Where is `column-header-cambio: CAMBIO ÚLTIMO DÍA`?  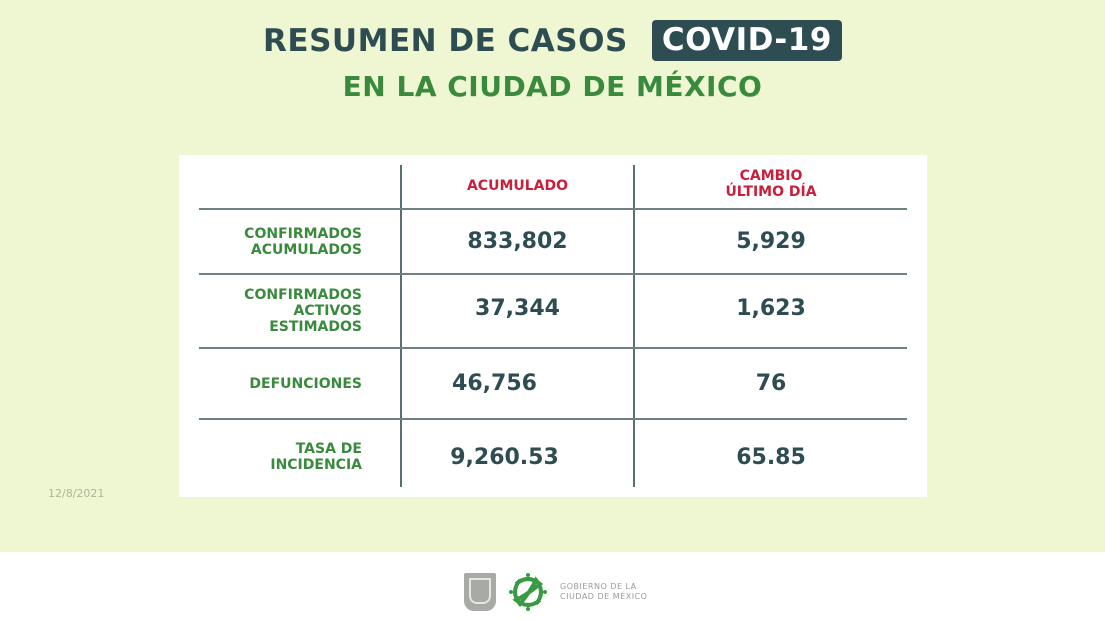 column-header-cambio: CAMBIO ÚLTIMO DÍA is located at coordinates (771, 184).